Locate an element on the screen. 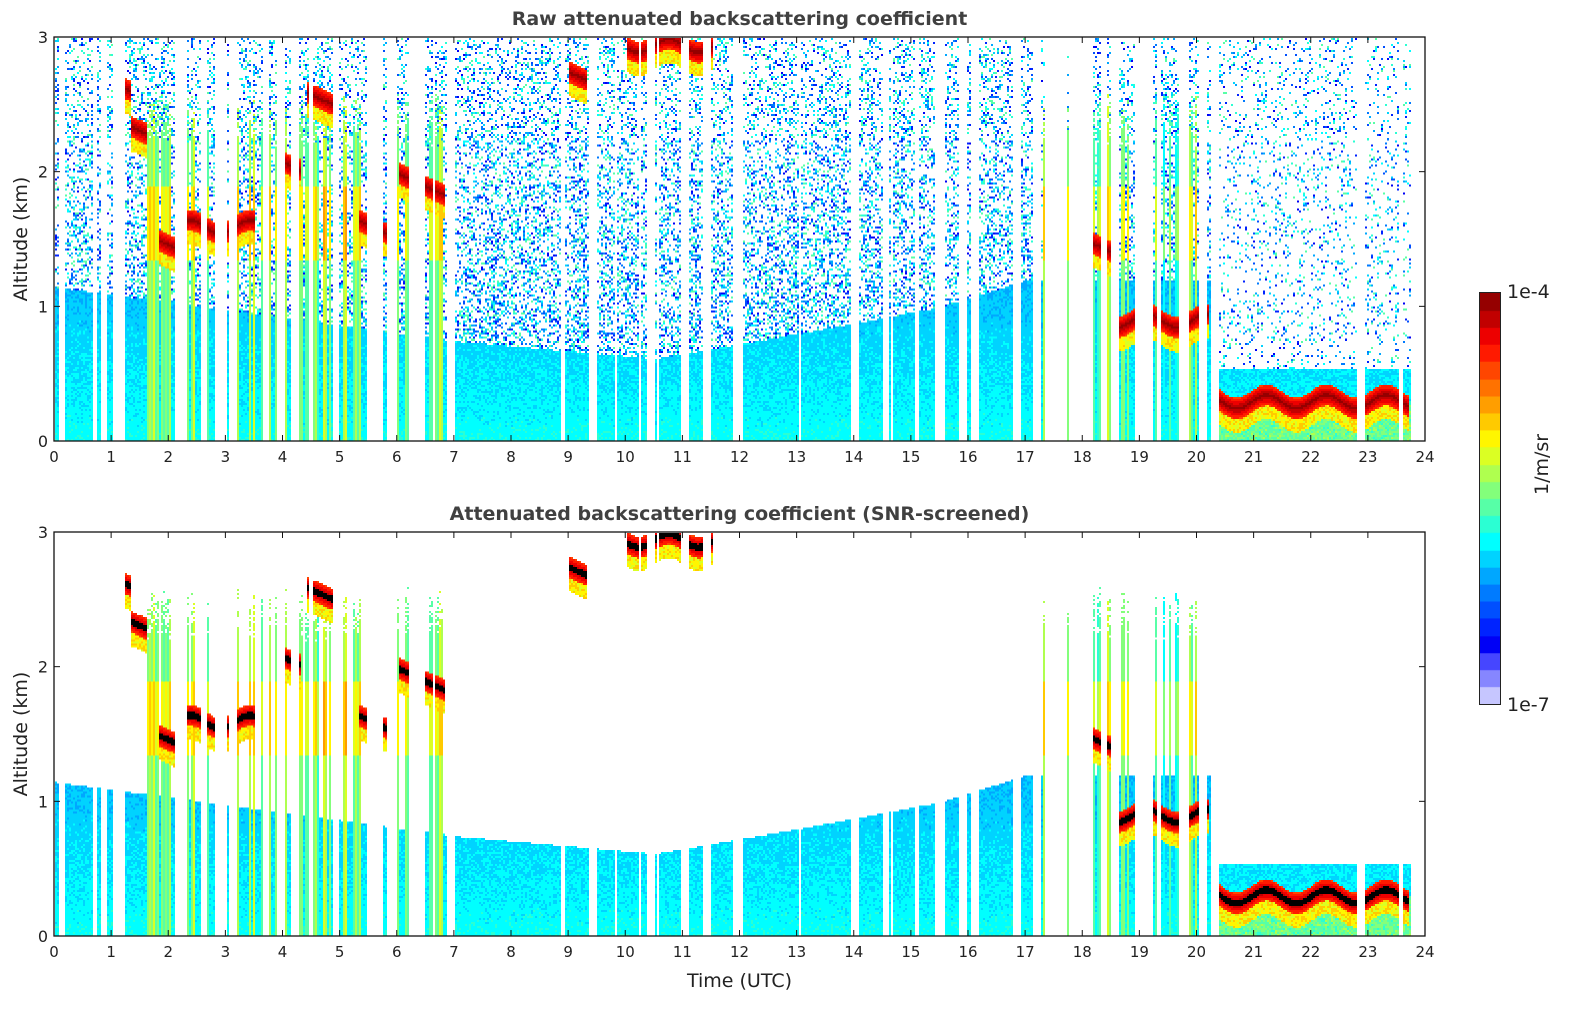  colorbar-min-label: 1e-7 is located at coordinates (1528, 705).